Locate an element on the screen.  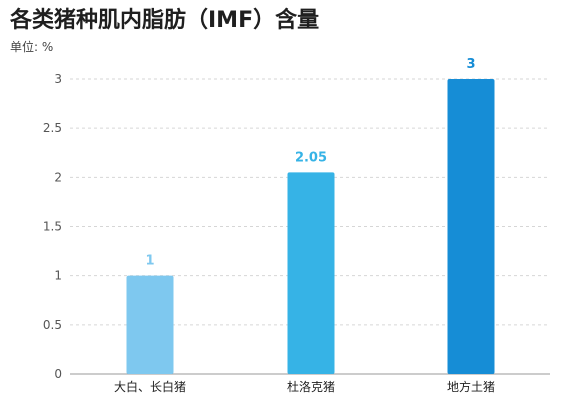
y-tick-label: 3 is located at coordinates (58, 79).